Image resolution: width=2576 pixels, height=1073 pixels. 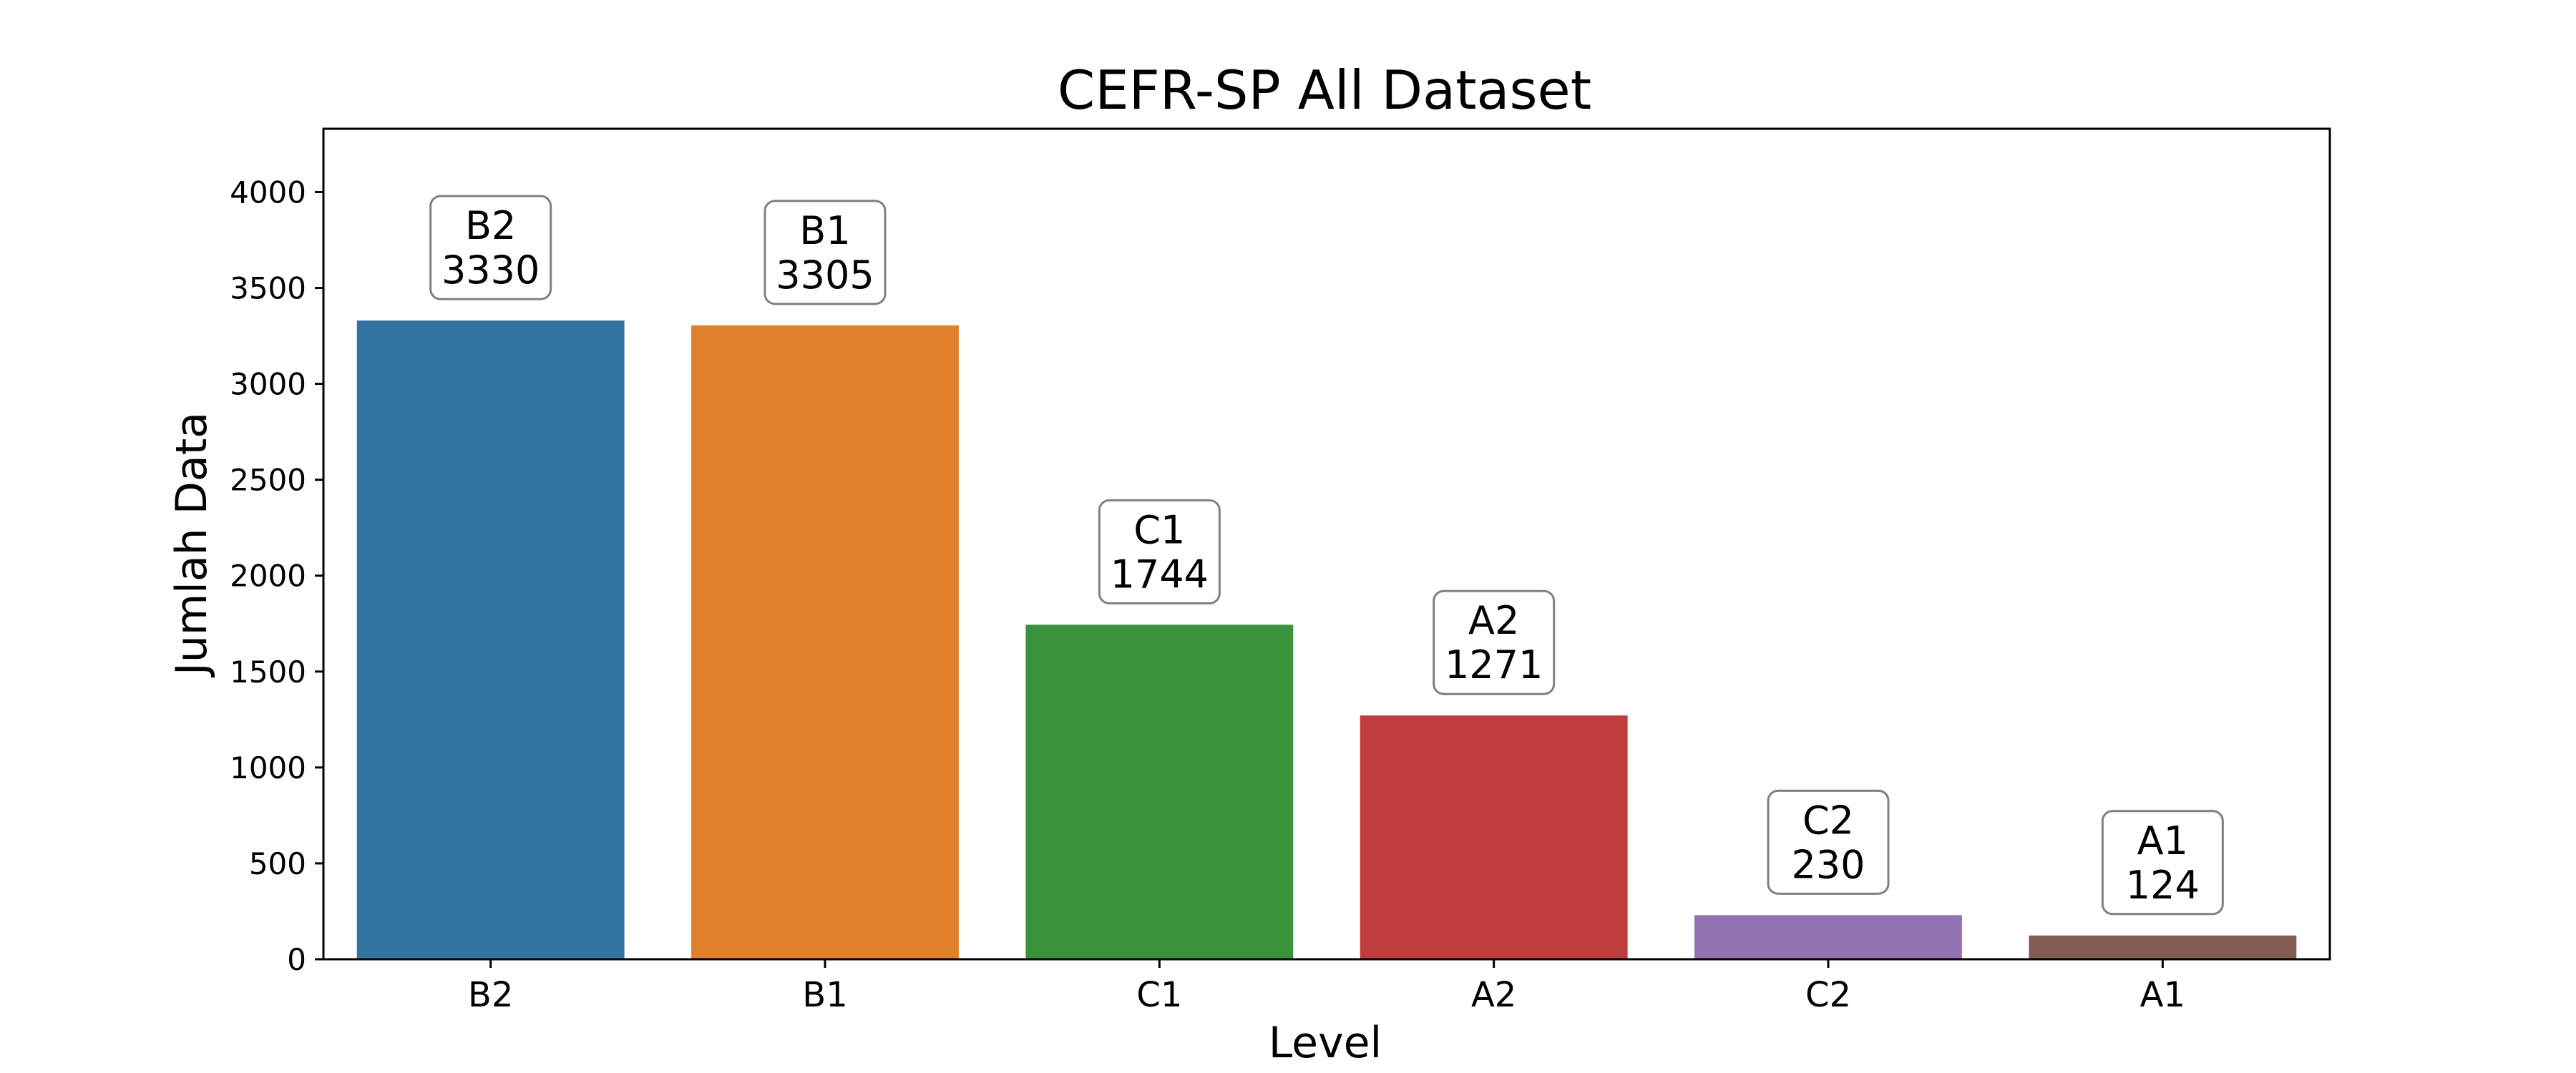 I want to click on y-tick-label: 2000, so click(x=268, y=576).